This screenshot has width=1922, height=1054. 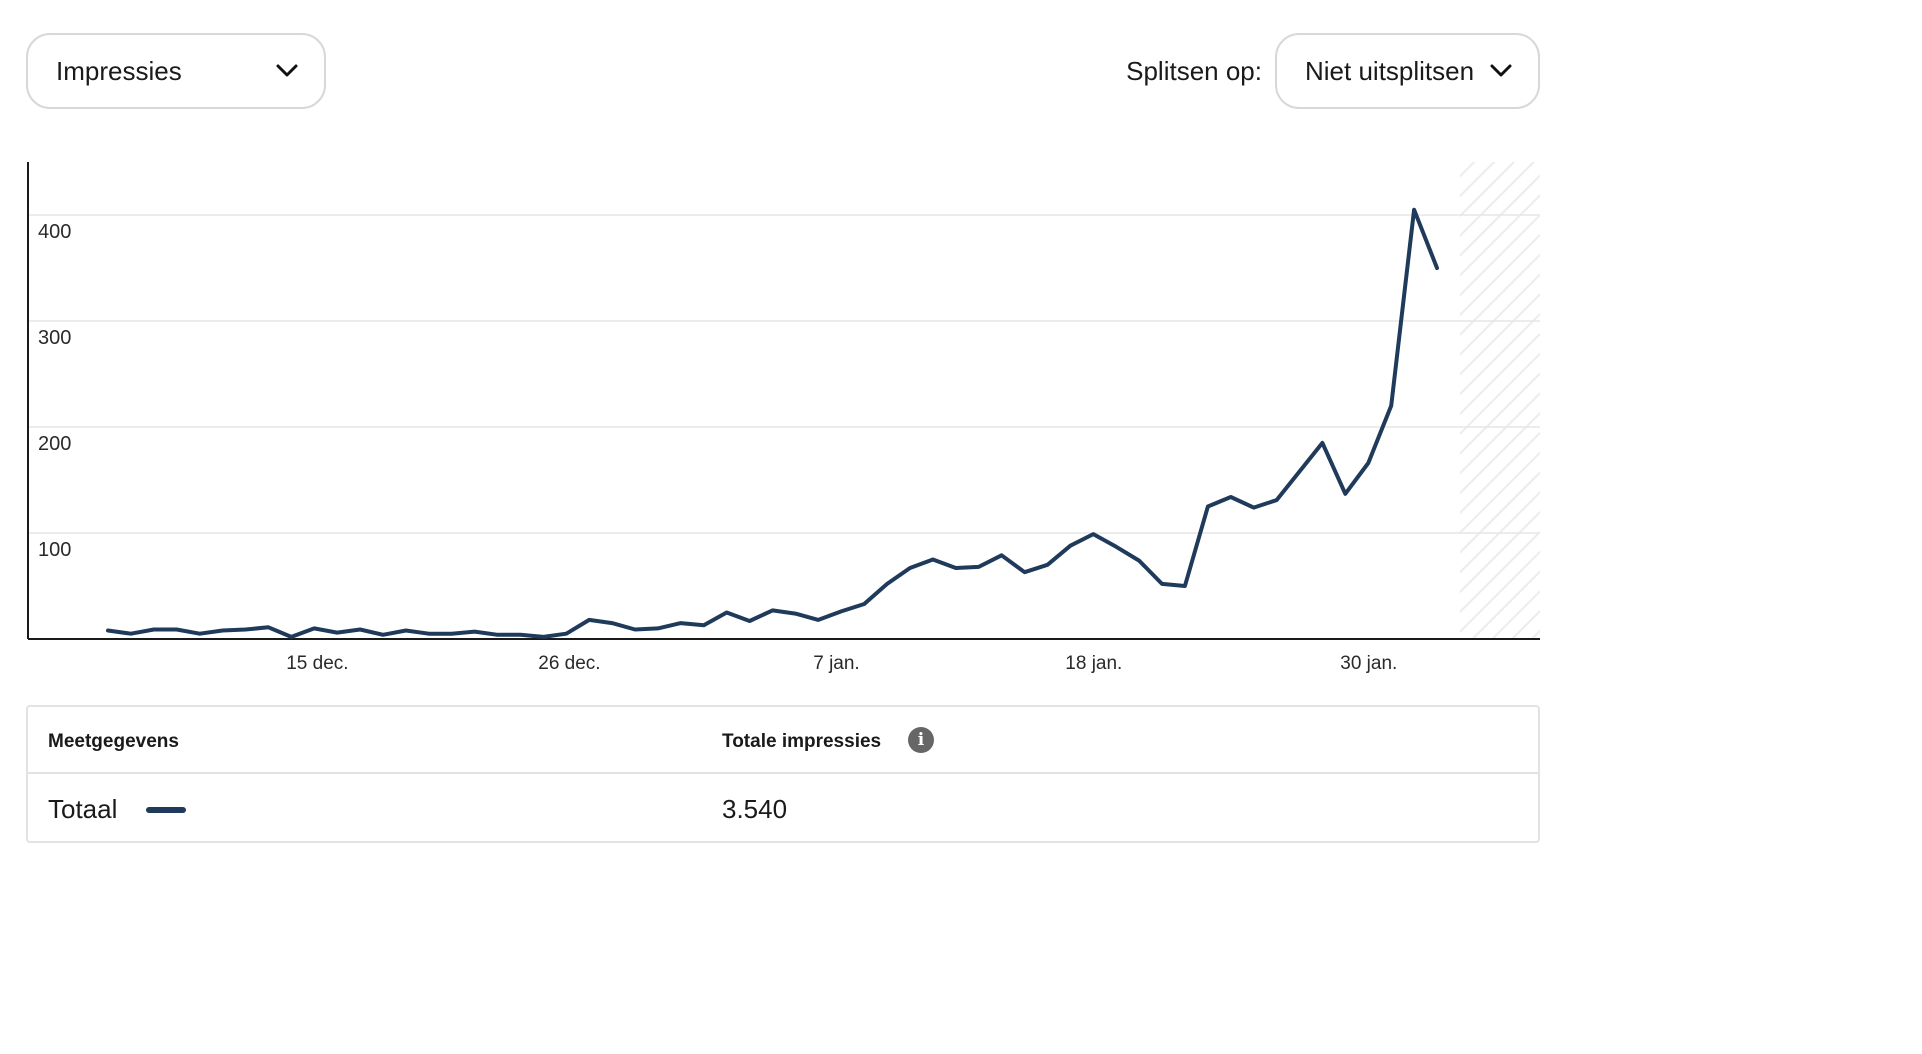 What do you see at coordinates (317, 663) in the screenshot?
I see `x-tick-label: 15 dec.` at bounding box center [317, 663].